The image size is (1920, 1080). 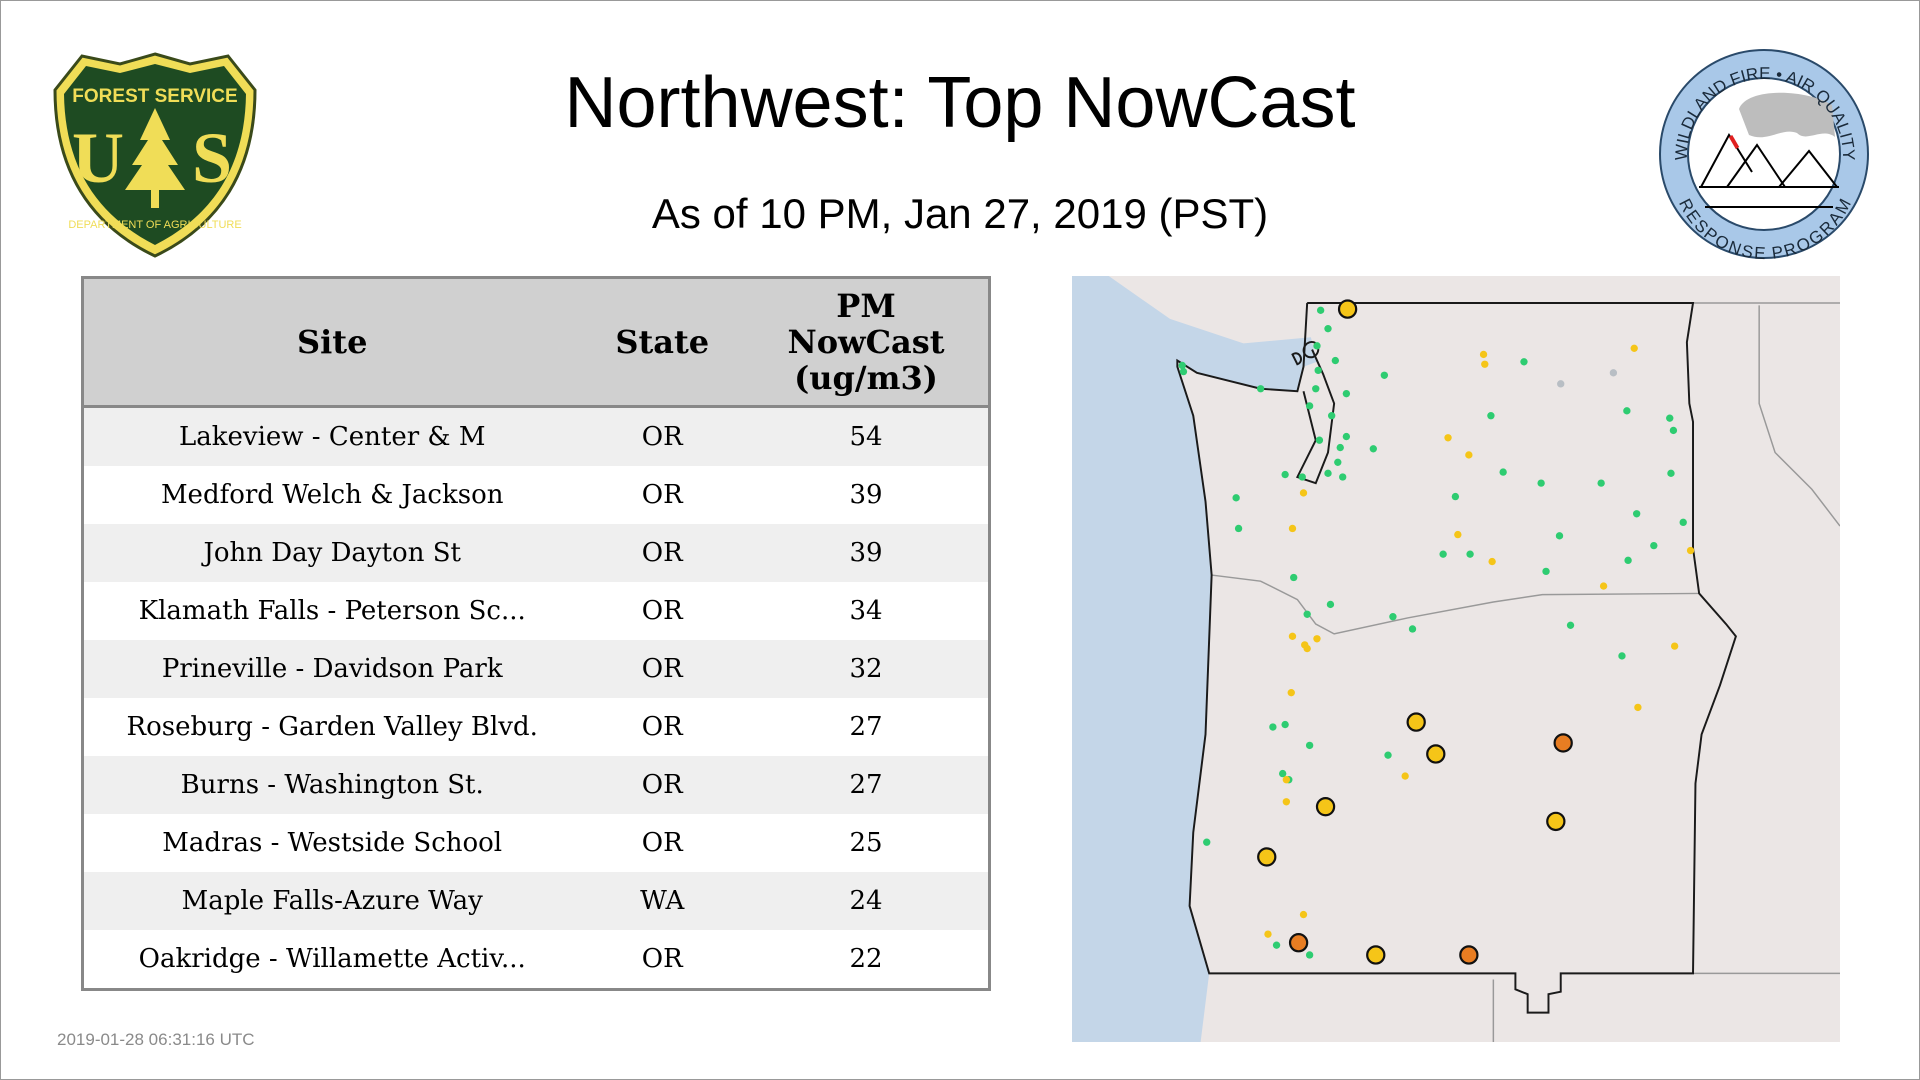 I want to click on site-cell: John Day Dayton St, so click(x=331, y=553).